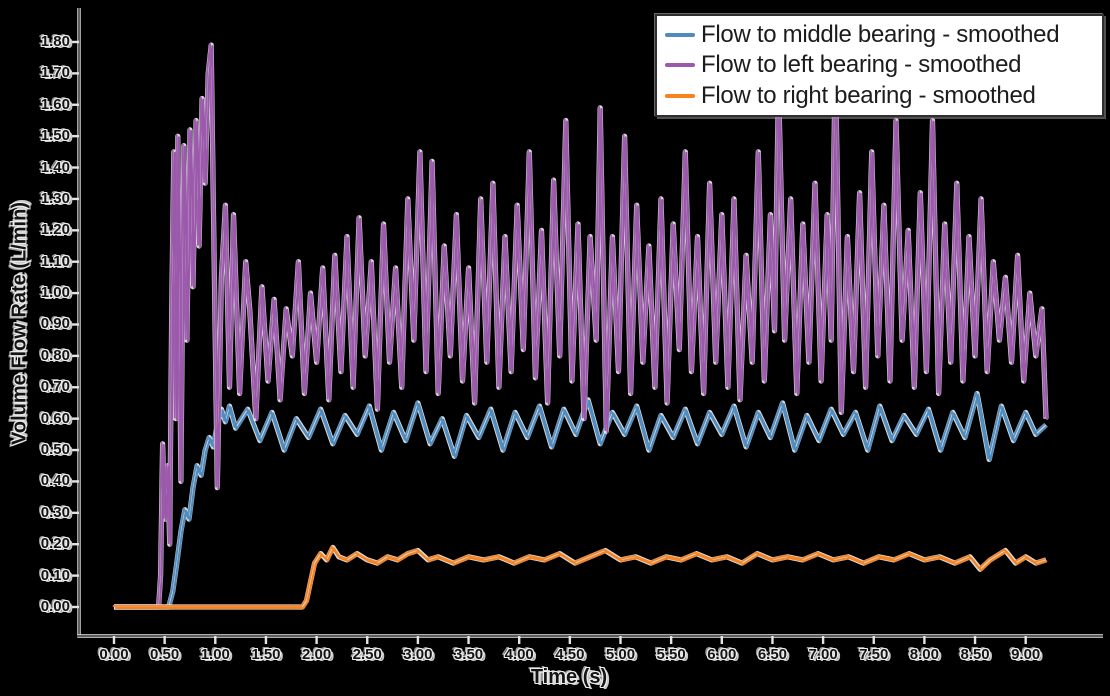 Image resolution: width=1110 pixels, height=696 pixels. What do you see at coordinates (55, 167) in the screenshot?
I see `y-tick-label: 1.40` at bounding box center [55, 167].